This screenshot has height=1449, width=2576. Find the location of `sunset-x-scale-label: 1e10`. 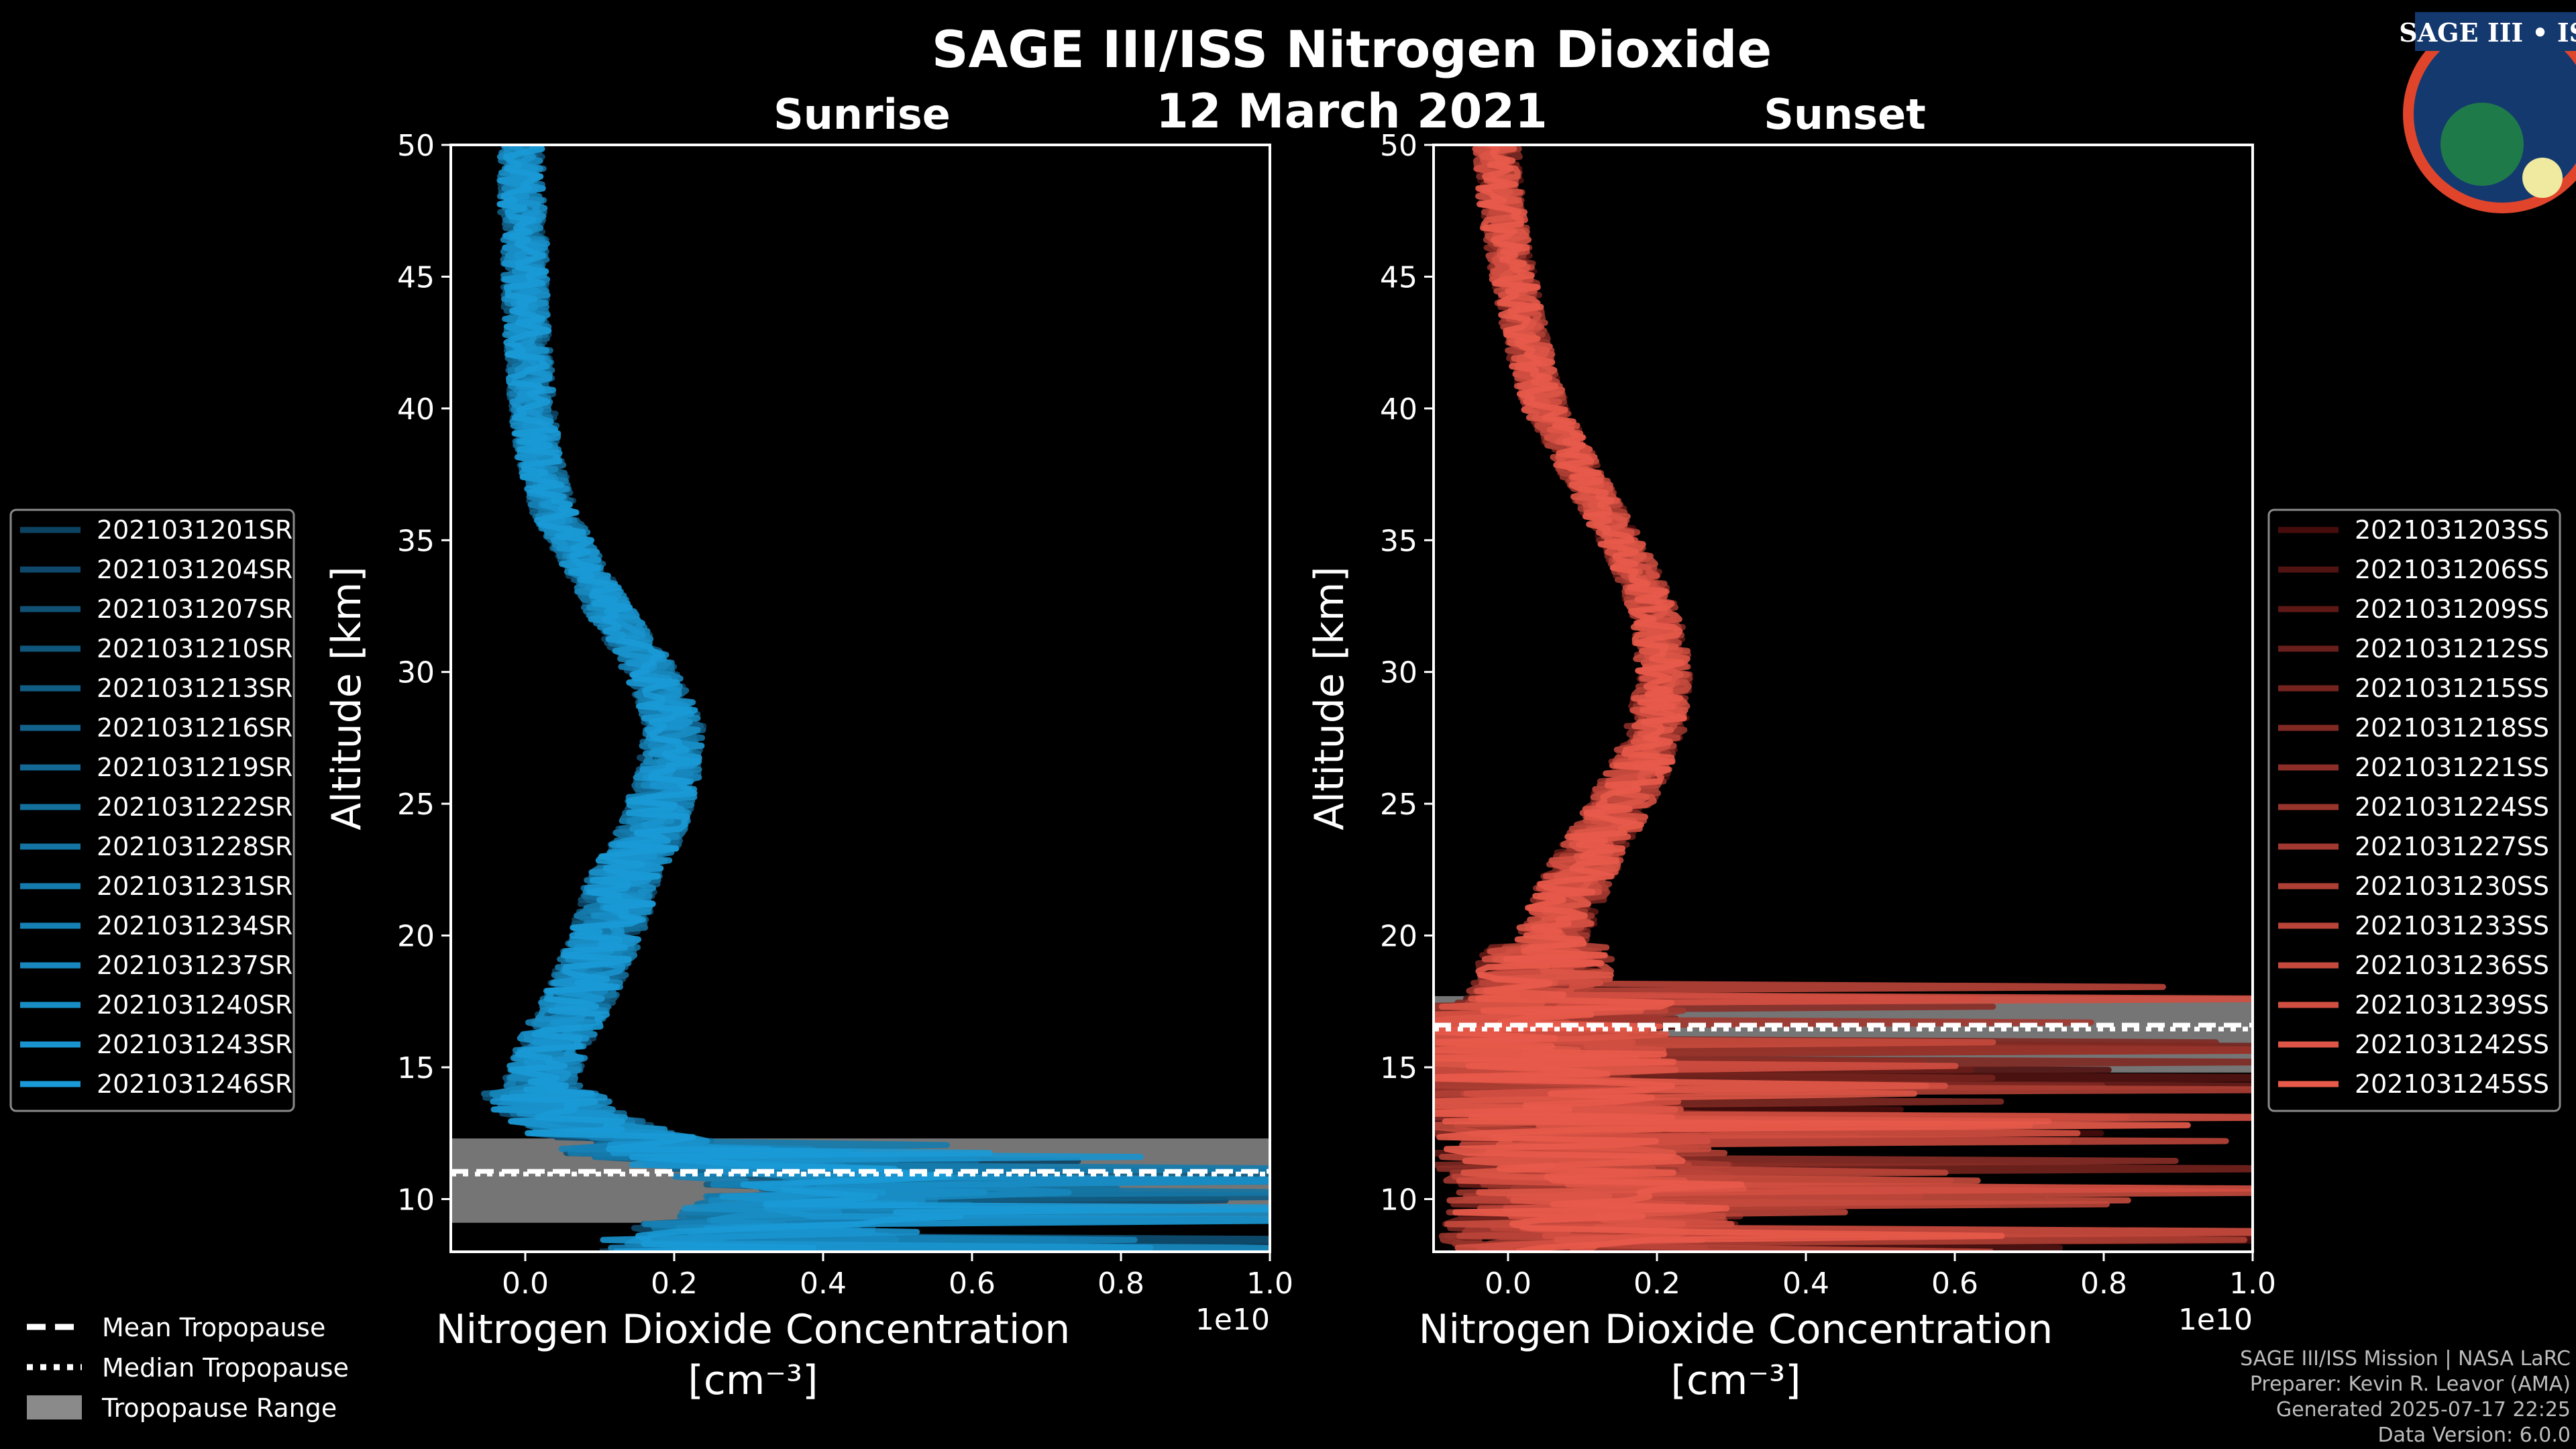

sunset-x-scale-label: 1e10 is located at coordinates (2215, 1320).